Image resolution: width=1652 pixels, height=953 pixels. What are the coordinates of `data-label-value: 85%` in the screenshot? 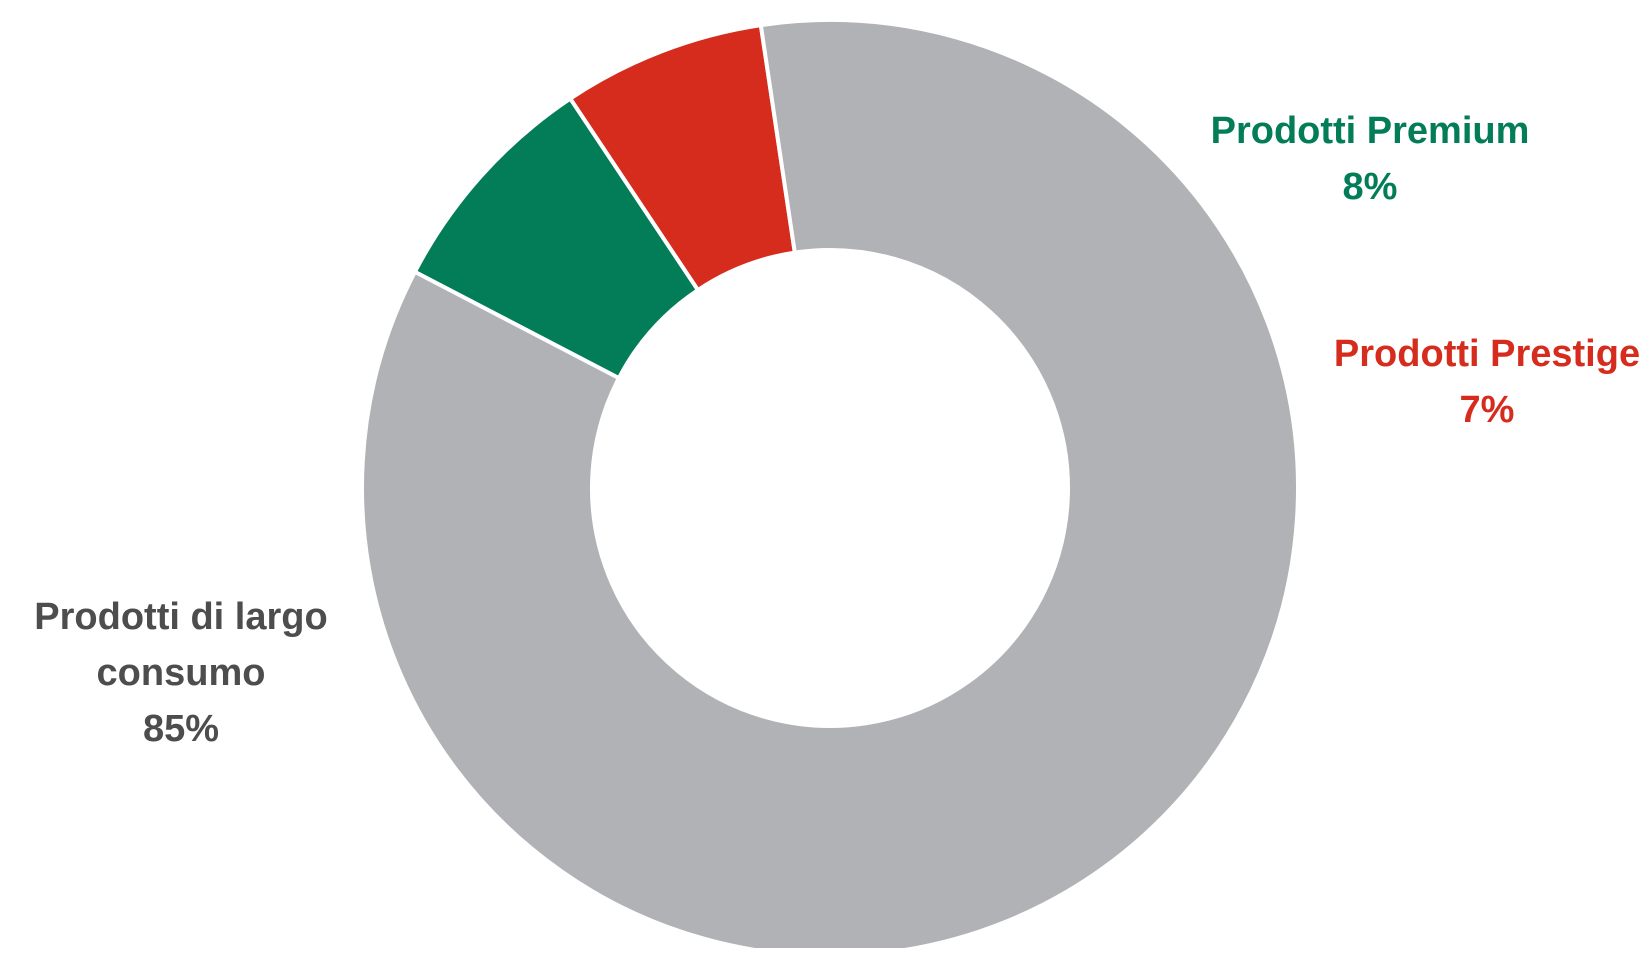 It's located at (181, 729).